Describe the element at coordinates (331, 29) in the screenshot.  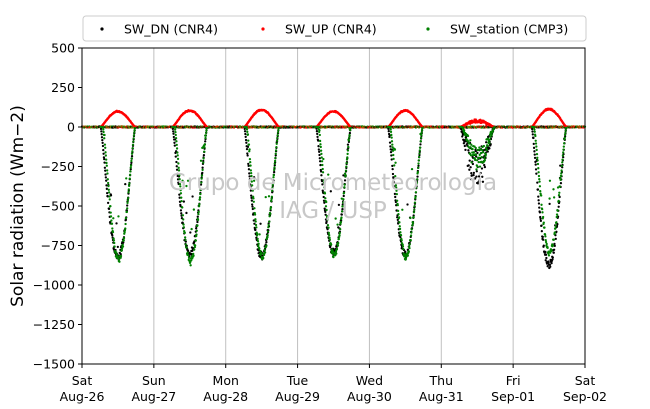
I see `legend-label: SW_UP (CNR4)` at that location.